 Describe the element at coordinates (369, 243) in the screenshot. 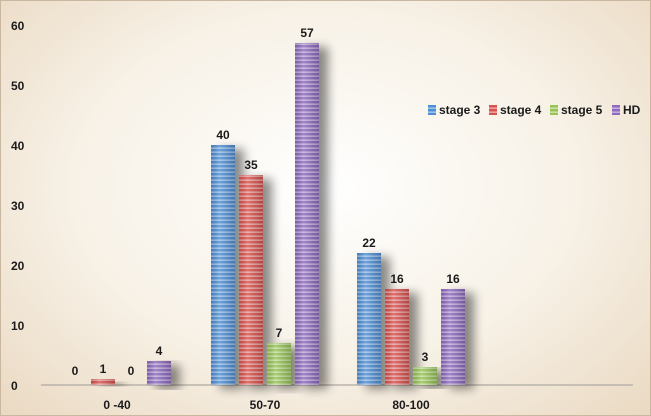

I see `data-label: 22` at that location.